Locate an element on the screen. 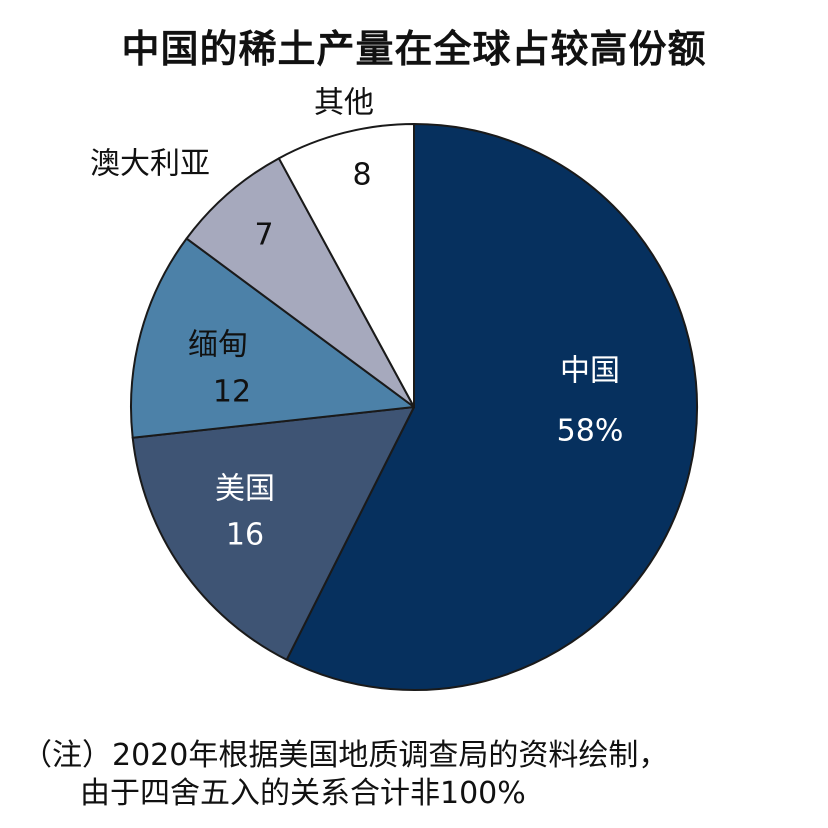 The width and height of the screenshot is (828, 828). slice-value-label-1: 58% is located at coordinates (590, 431).